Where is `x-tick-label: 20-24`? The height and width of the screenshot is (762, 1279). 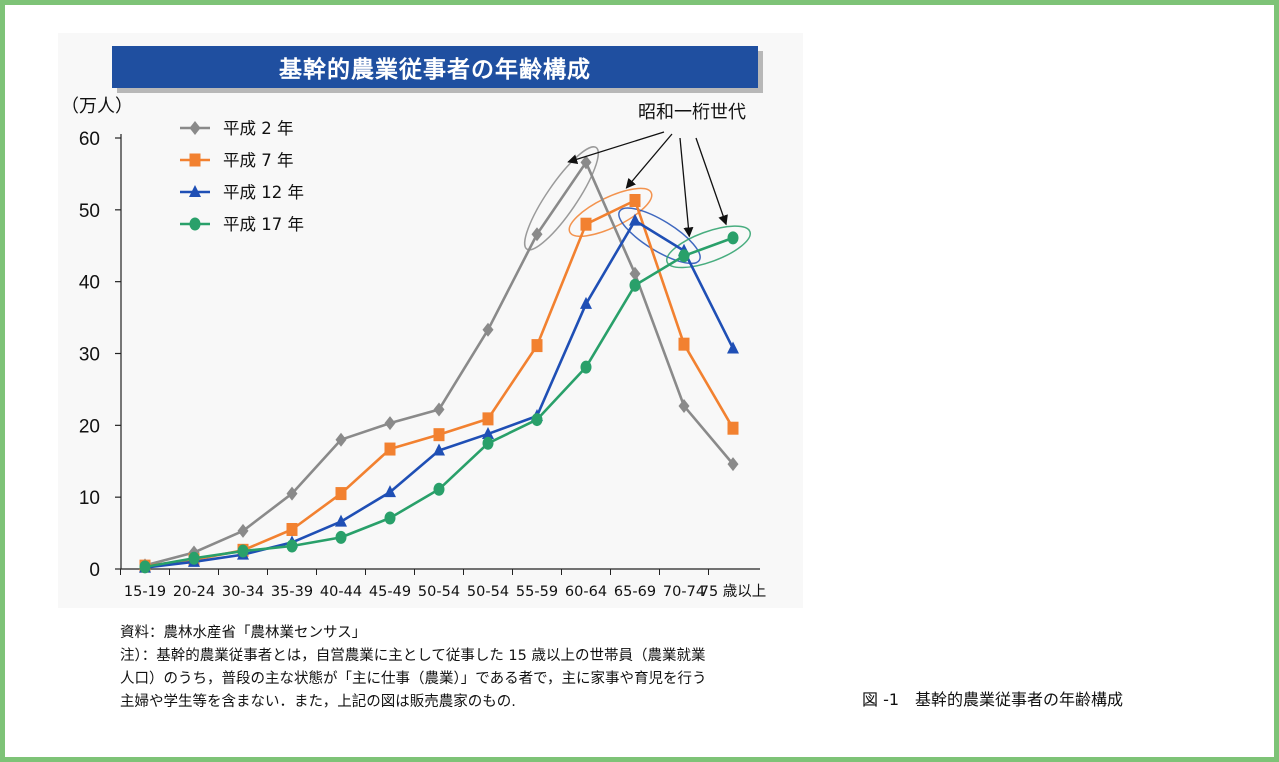 x-tick-label: 20-24 is located at coordinates (194, 592).